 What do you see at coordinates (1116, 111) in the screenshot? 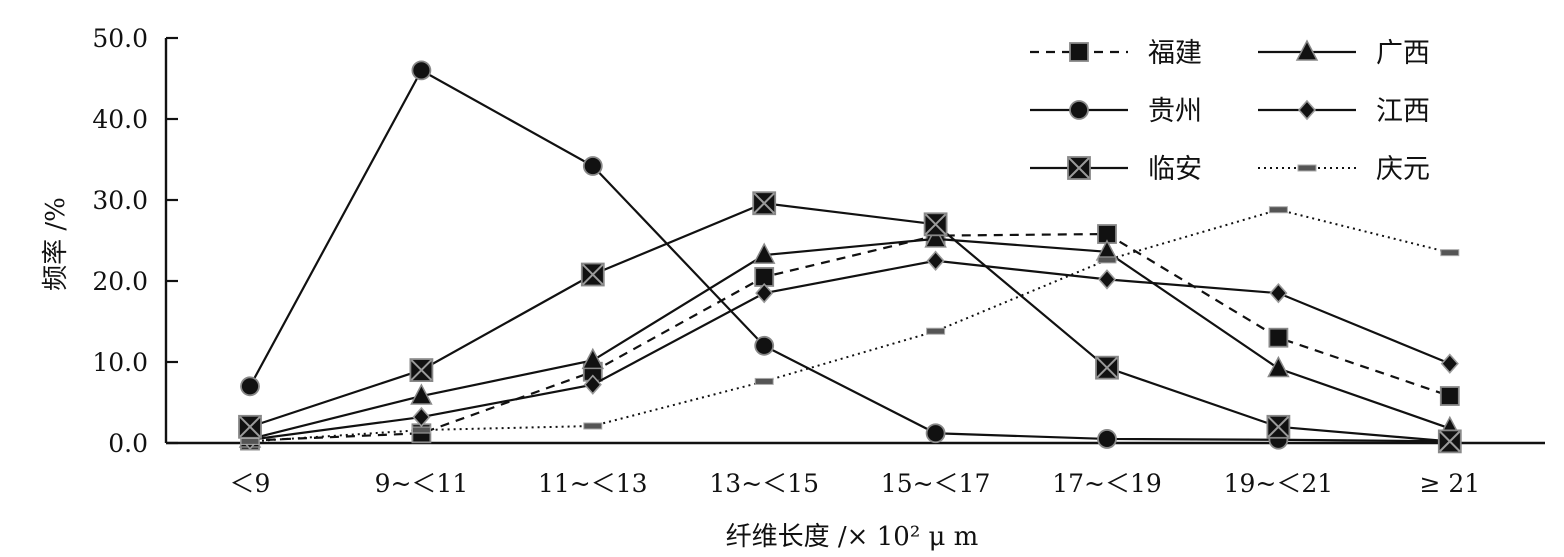
I see `legend-item-贵州: 贵州` at bounding box center [1116, 111].